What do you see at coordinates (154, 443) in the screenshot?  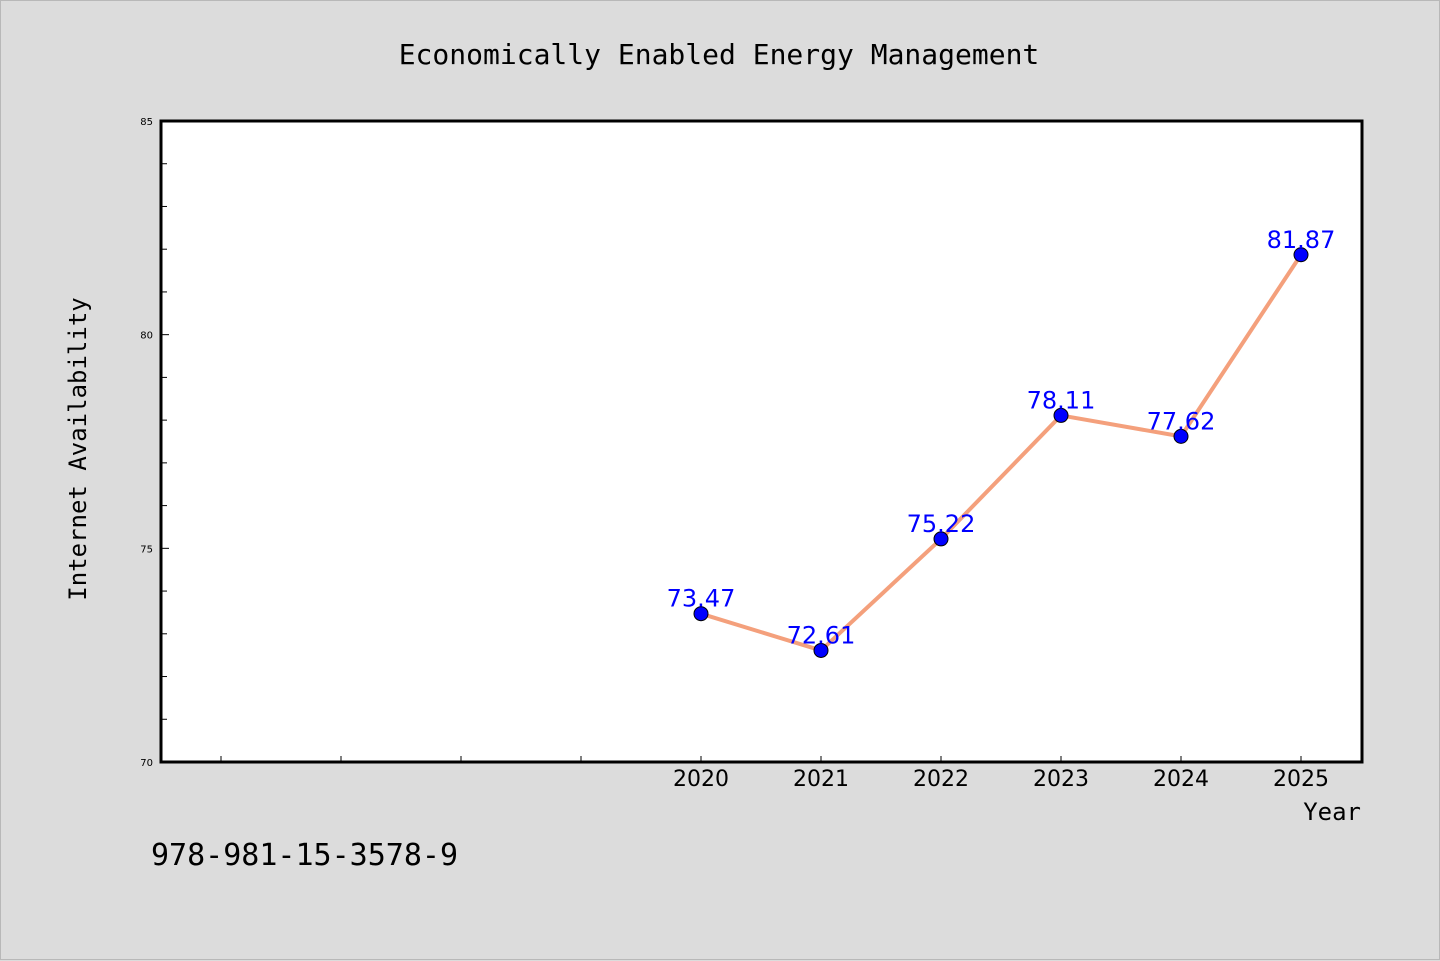 I see `y-axis: 70 75 80 85` at bounding box center [154, 443].